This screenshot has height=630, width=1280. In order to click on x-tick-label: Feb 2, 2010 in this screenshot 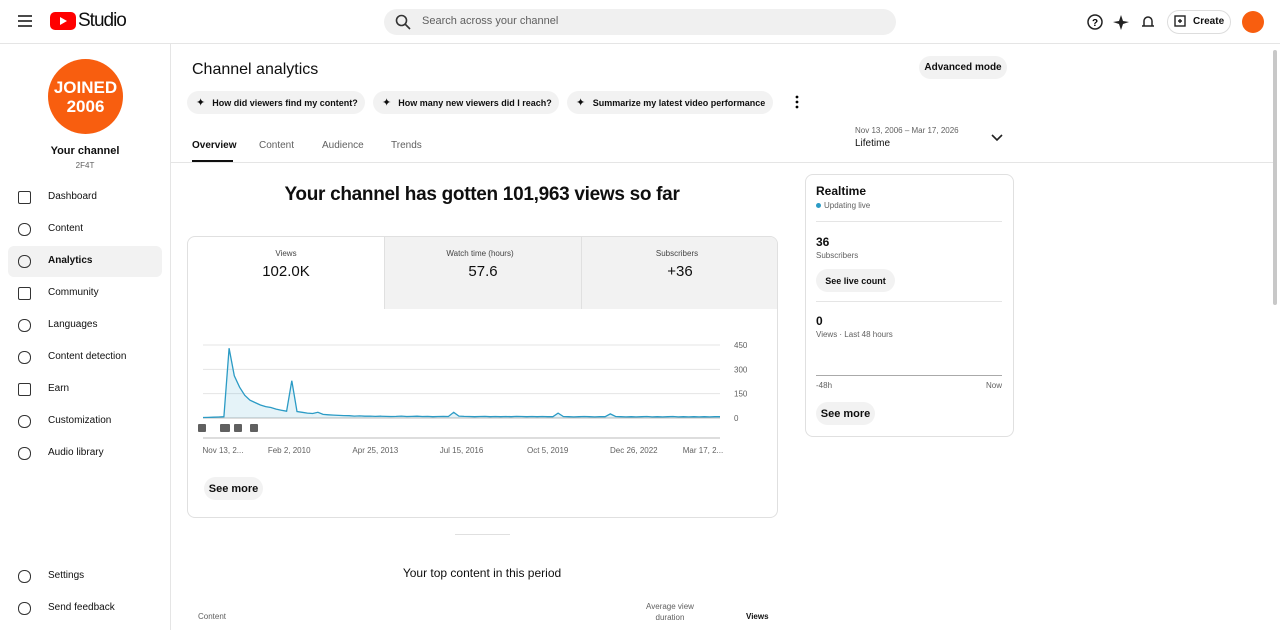, I will do `click(289, 450)`.